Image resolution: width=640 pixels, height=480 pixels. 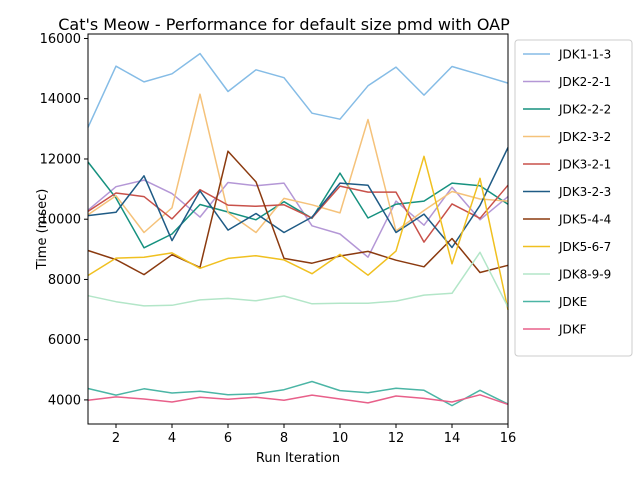 I want to click on y-axis-title: Time (msec), so click(x=42, y=230).